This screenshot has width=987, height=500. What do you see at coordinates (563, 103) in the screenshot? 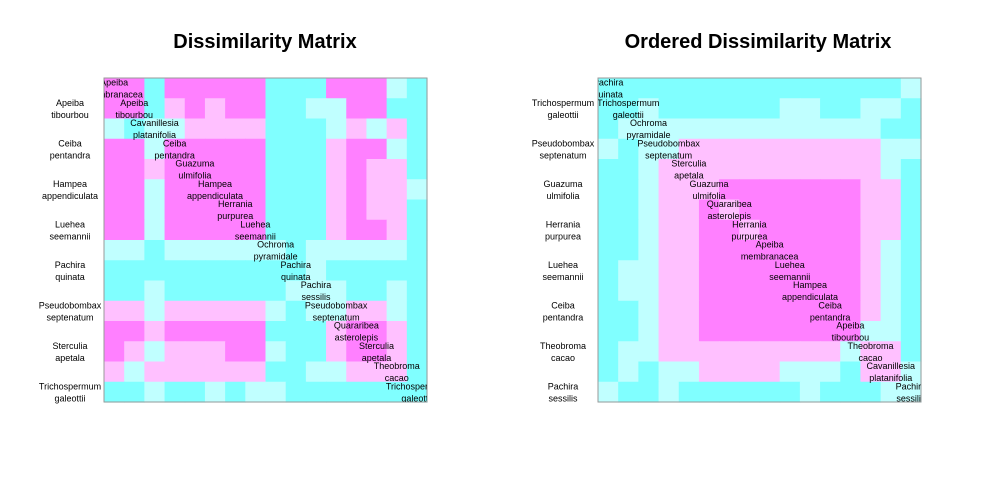
I see `row-label: Trichospermum` at bounding box center [563, 103].